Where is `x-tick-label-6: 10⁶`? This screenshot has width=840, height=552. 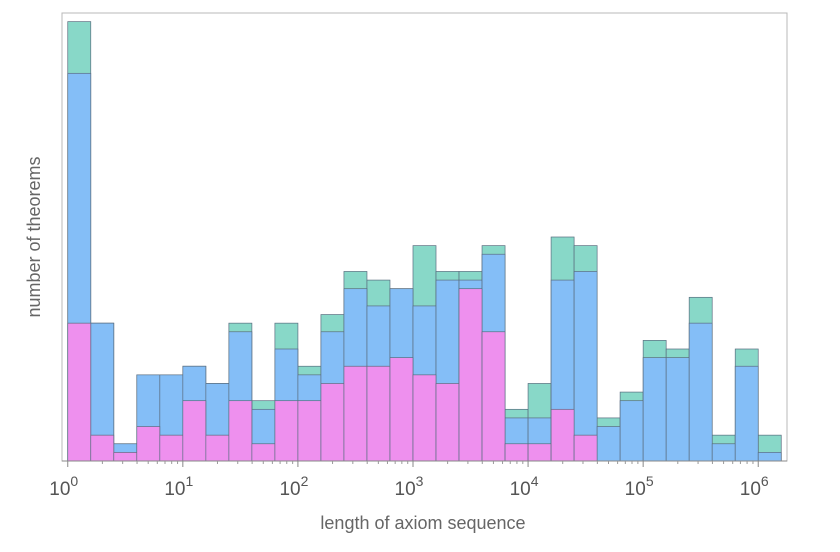 x-tick-label-6: 10⁶ is located at coordinates (754, 486).